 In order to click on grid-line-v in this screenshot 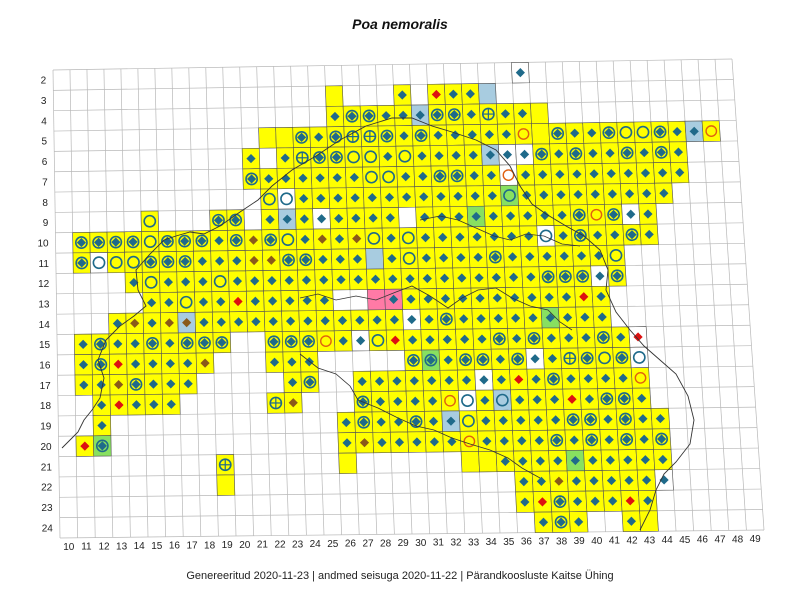, I will do `click(73, 303)`.